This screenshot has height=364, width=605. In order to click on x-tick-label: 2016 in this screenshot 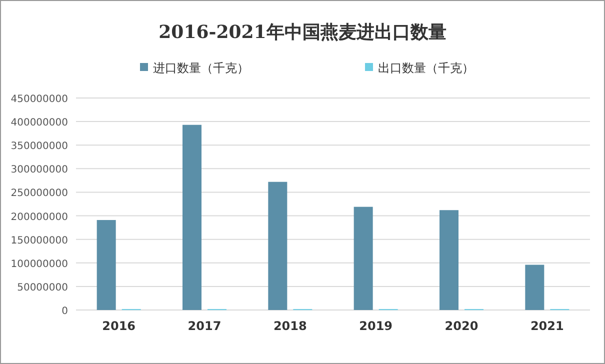, I will do `click(119, 326)`.